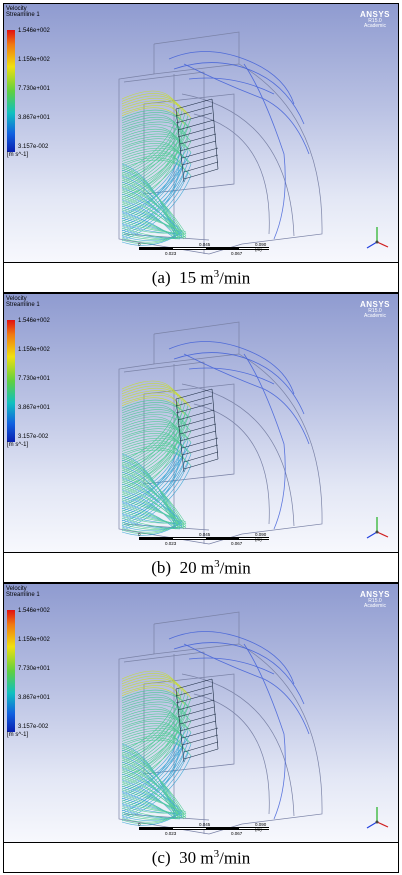 The image size is (402, 875). I want to click on caption-label: (b), so click(161, 567).